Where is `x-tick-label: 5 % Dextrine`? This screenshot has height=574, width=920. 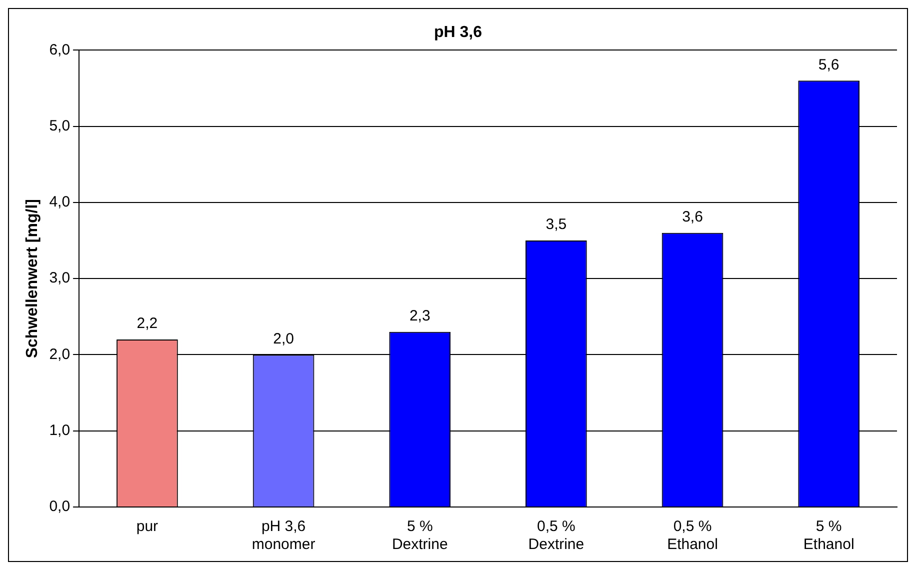 x-tick-label: 5 % Dextrine is located at coordinates (420, 536).